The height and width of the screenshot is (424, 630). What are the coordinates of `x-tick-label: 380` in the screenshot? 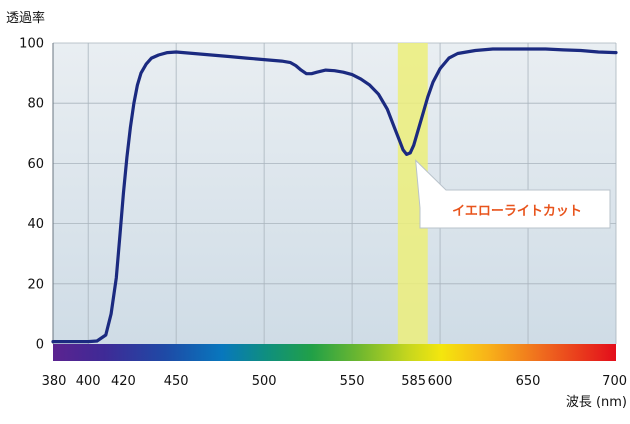 It's located at (54, 381).